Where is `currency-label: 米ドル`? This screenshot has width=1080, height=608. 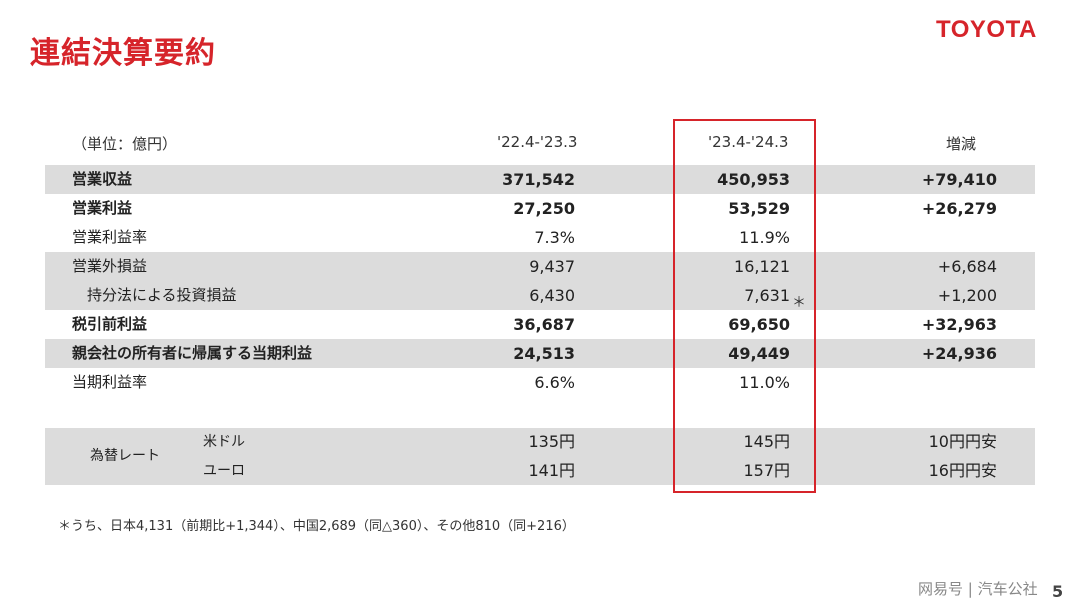 currency-label: 米ドル is located at coordinates (224, 442).